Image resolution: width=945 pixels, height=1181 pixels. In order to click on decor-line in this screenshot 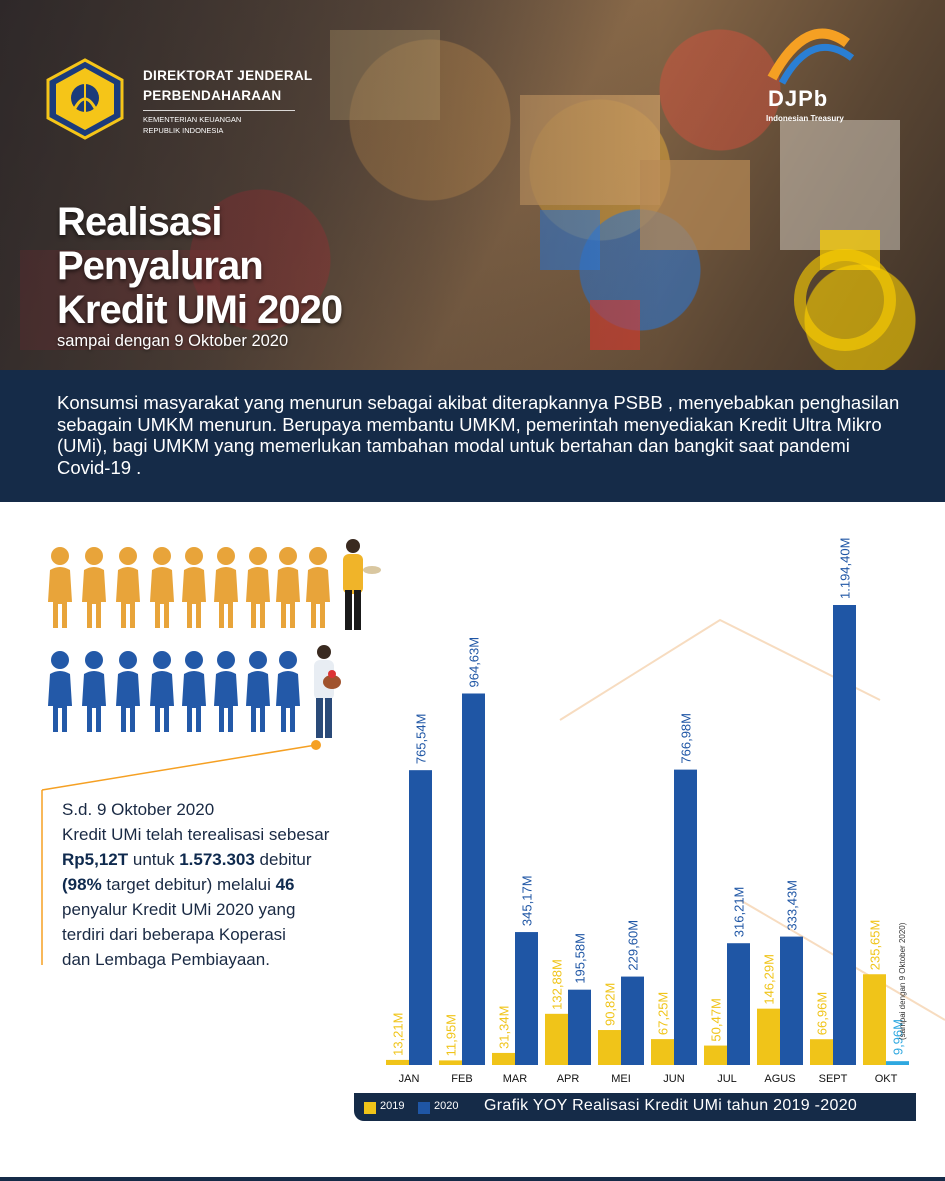, I will do `click(720, 669)`.